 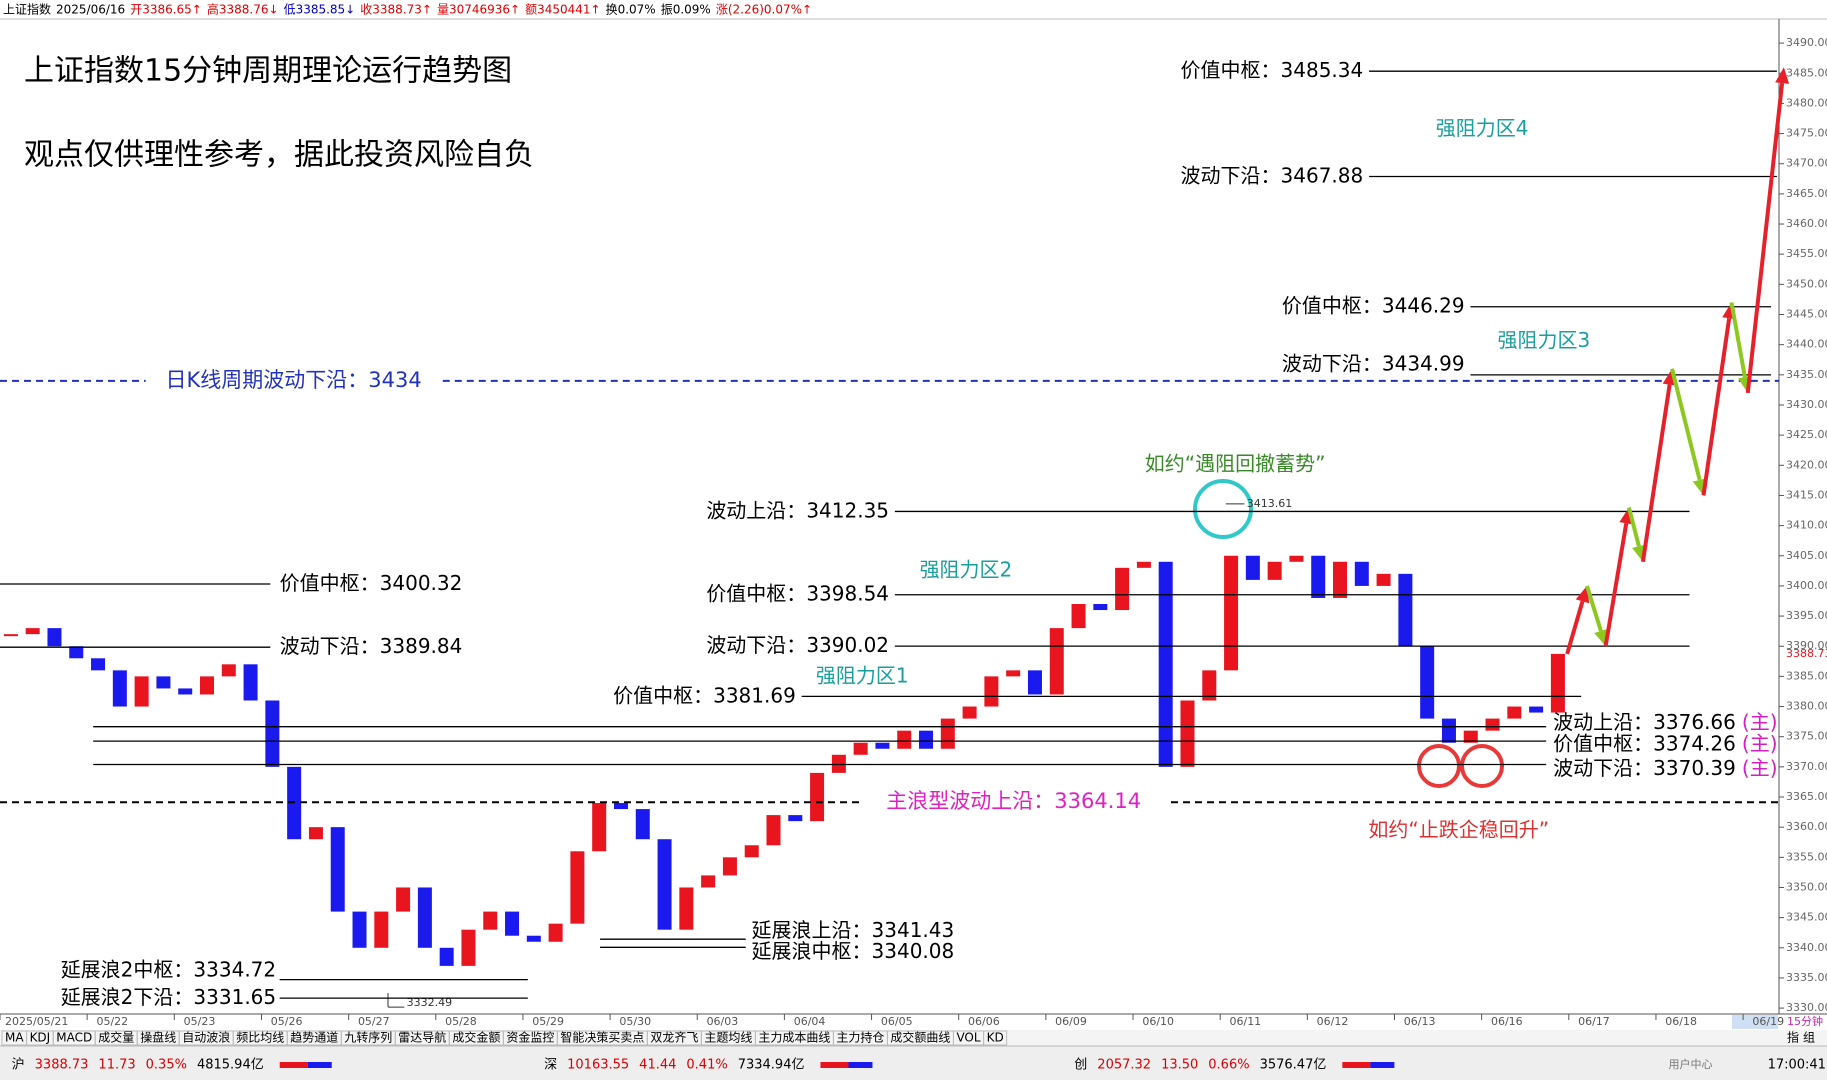 I want to click on level-label: 波动下沿：3370.39 (主), so click(x=1665, y=768).